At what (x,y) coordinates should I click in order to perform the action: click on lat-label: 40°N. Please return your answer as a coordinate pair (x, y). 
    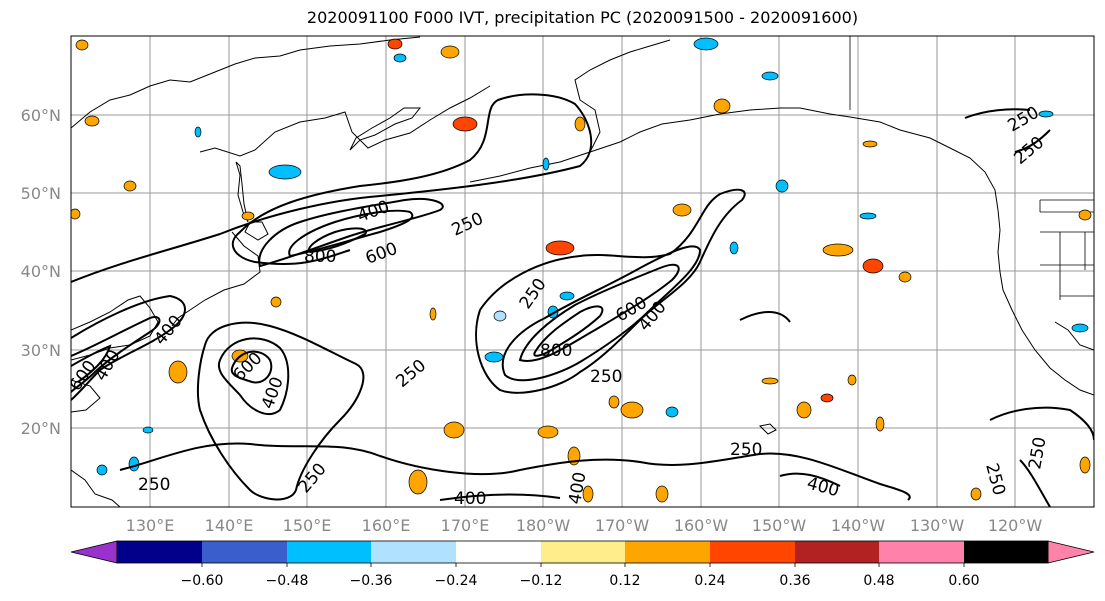
    Looking at the image, I should click on (41, 271).